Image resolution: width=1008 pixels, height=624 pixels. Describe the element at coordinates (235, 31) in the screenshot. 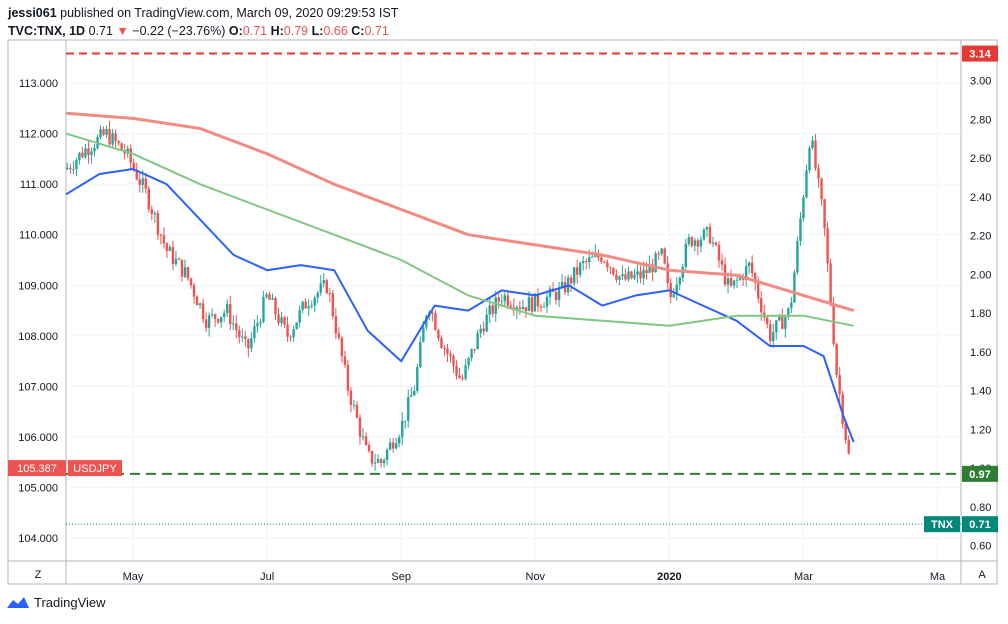

I see `open-label: O:` at that location.